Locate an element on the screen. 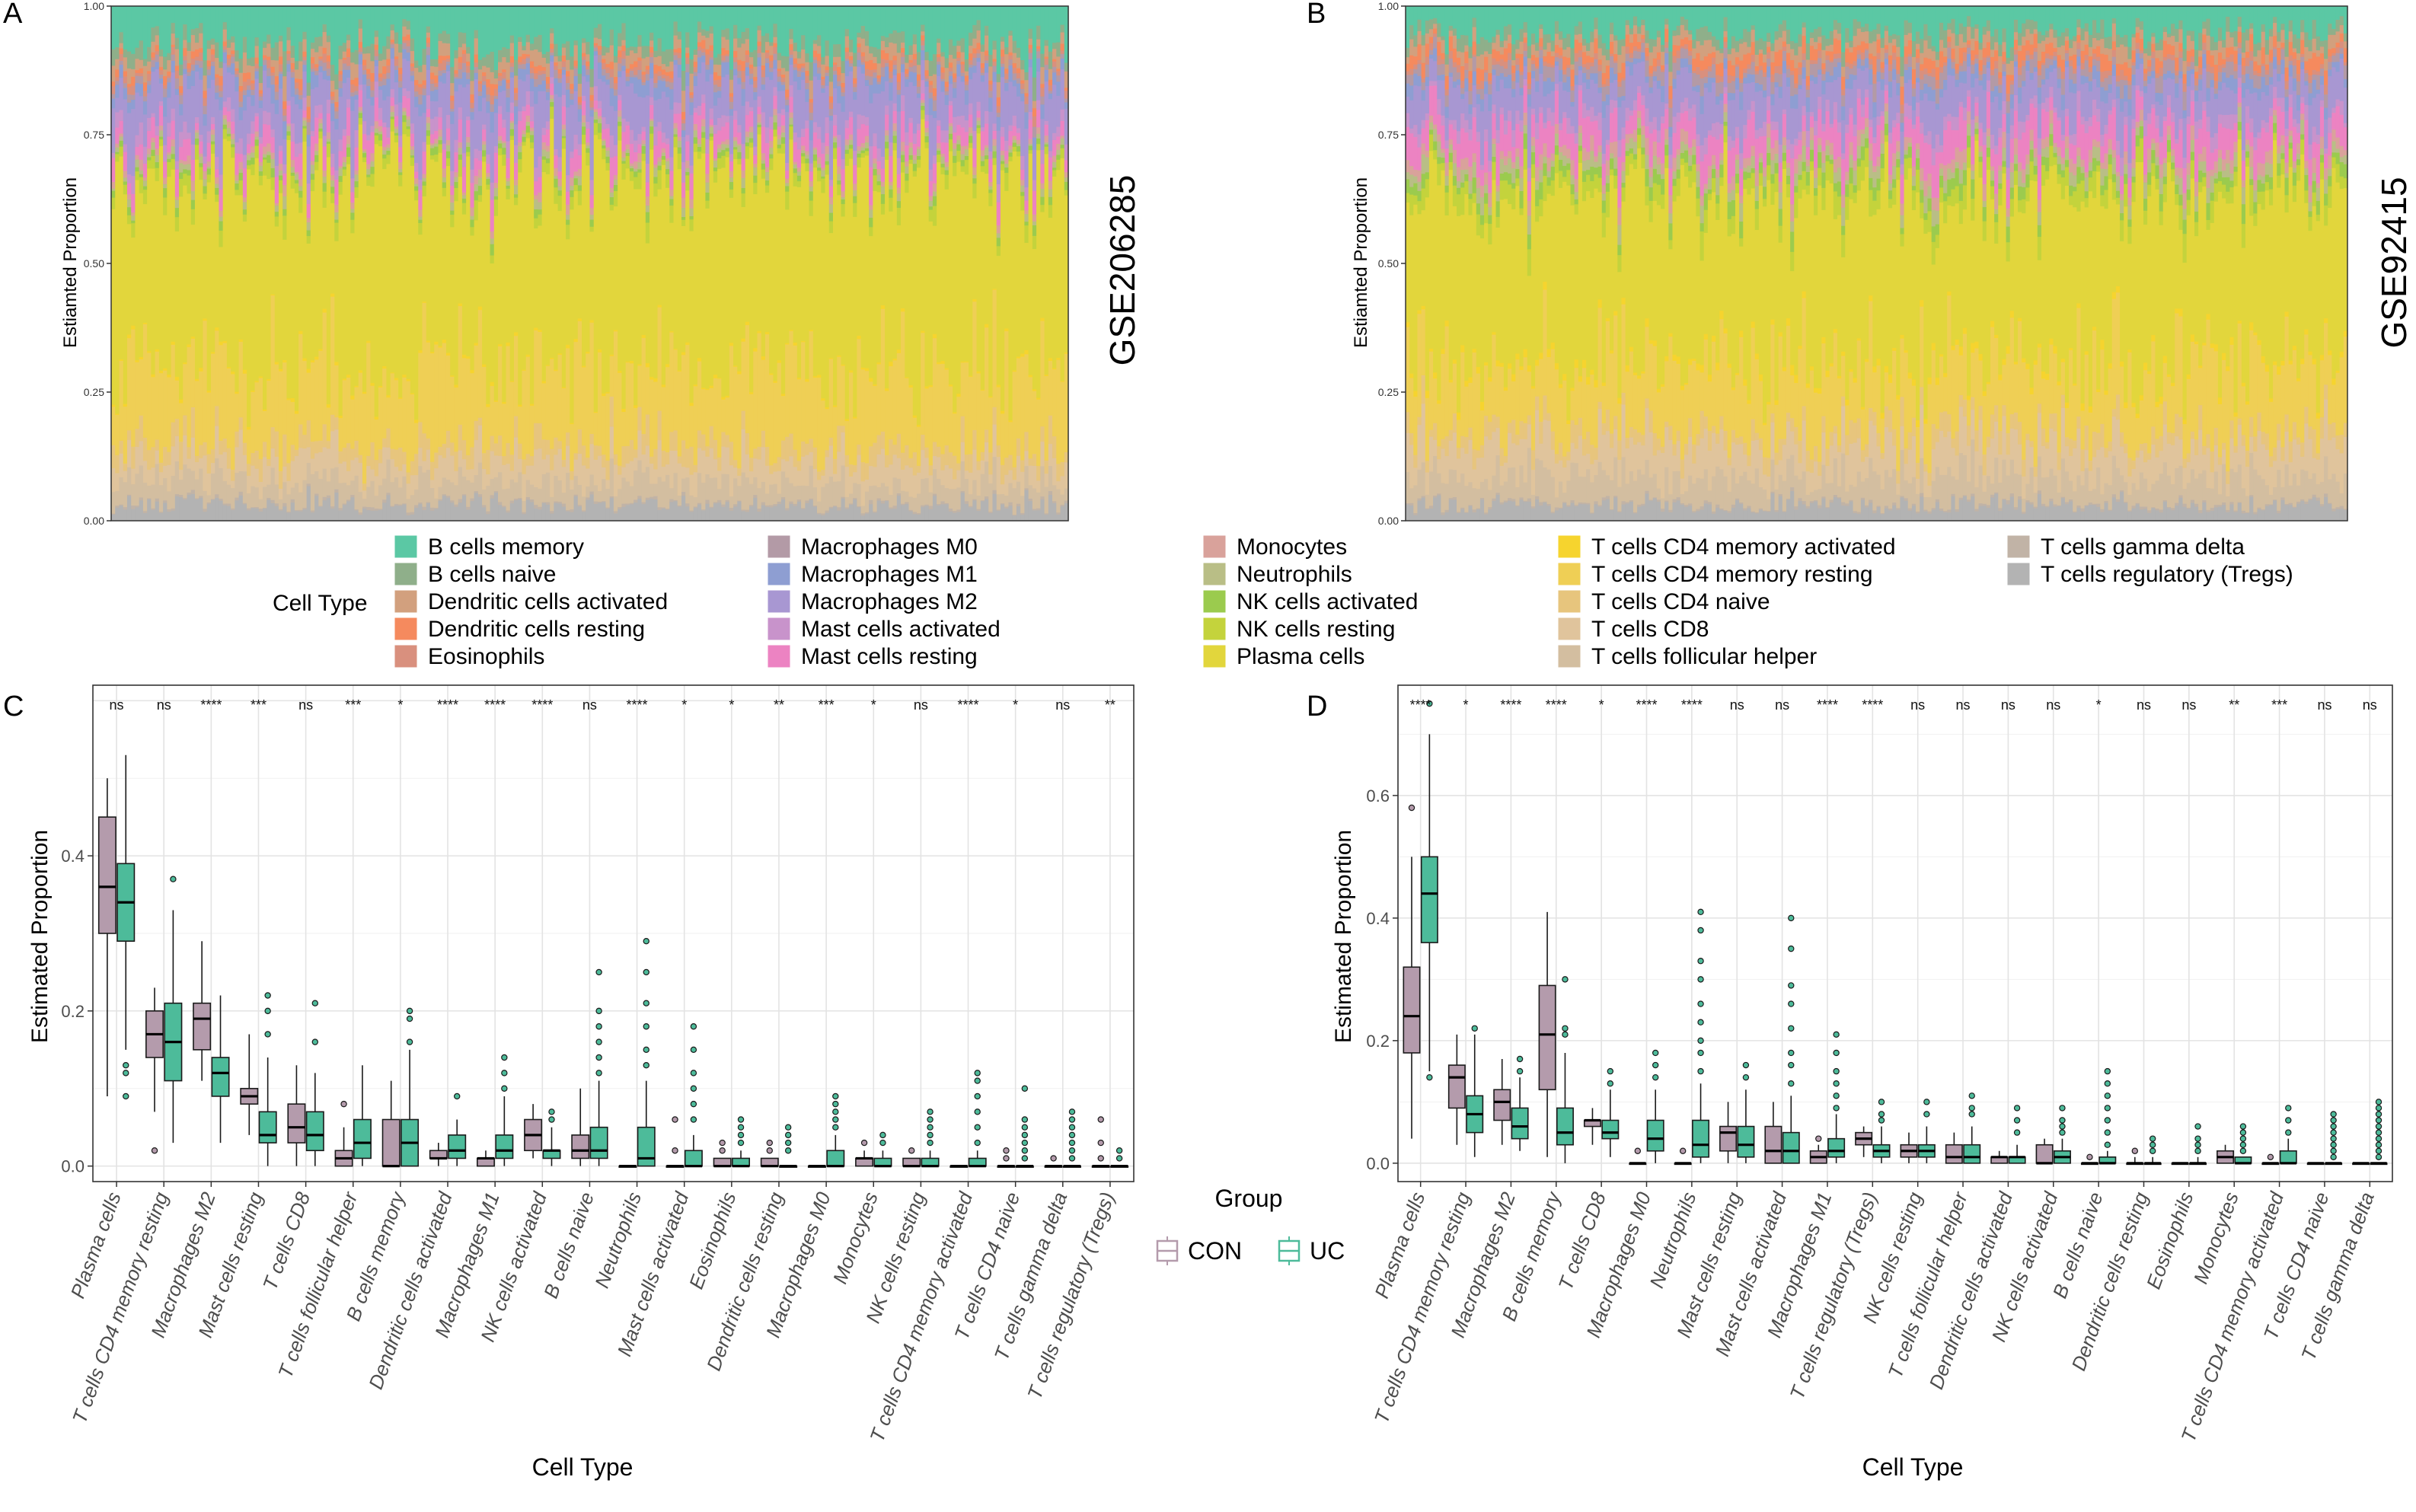 Image resolution: width=2416 pixels, height=1512 pixels. segment-t-cells-cd4-naive is located at coordinates (918, 469).